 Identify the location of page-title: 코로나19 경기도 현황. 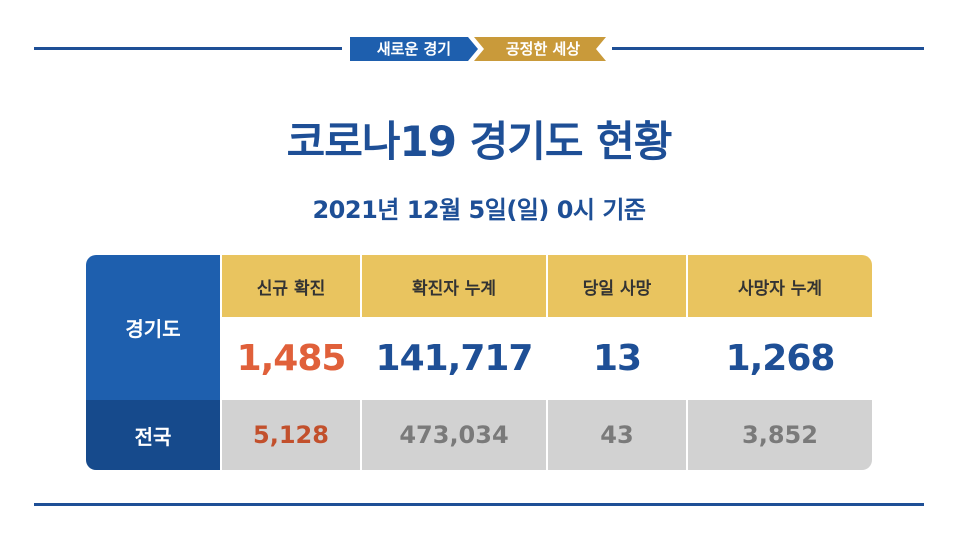
(479, 141).